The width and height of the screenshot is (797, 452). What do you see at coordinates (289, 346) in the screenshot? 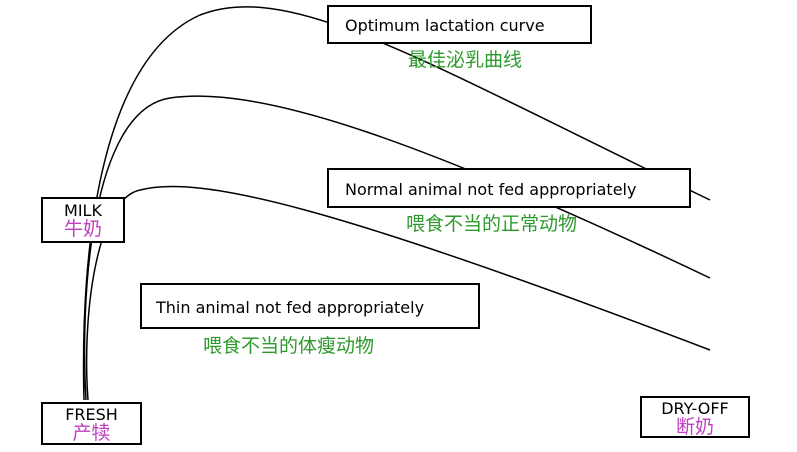
I see `thin-animal-label-zh: 喂食不当的体瘦动物` at bounding box center [289, 346].